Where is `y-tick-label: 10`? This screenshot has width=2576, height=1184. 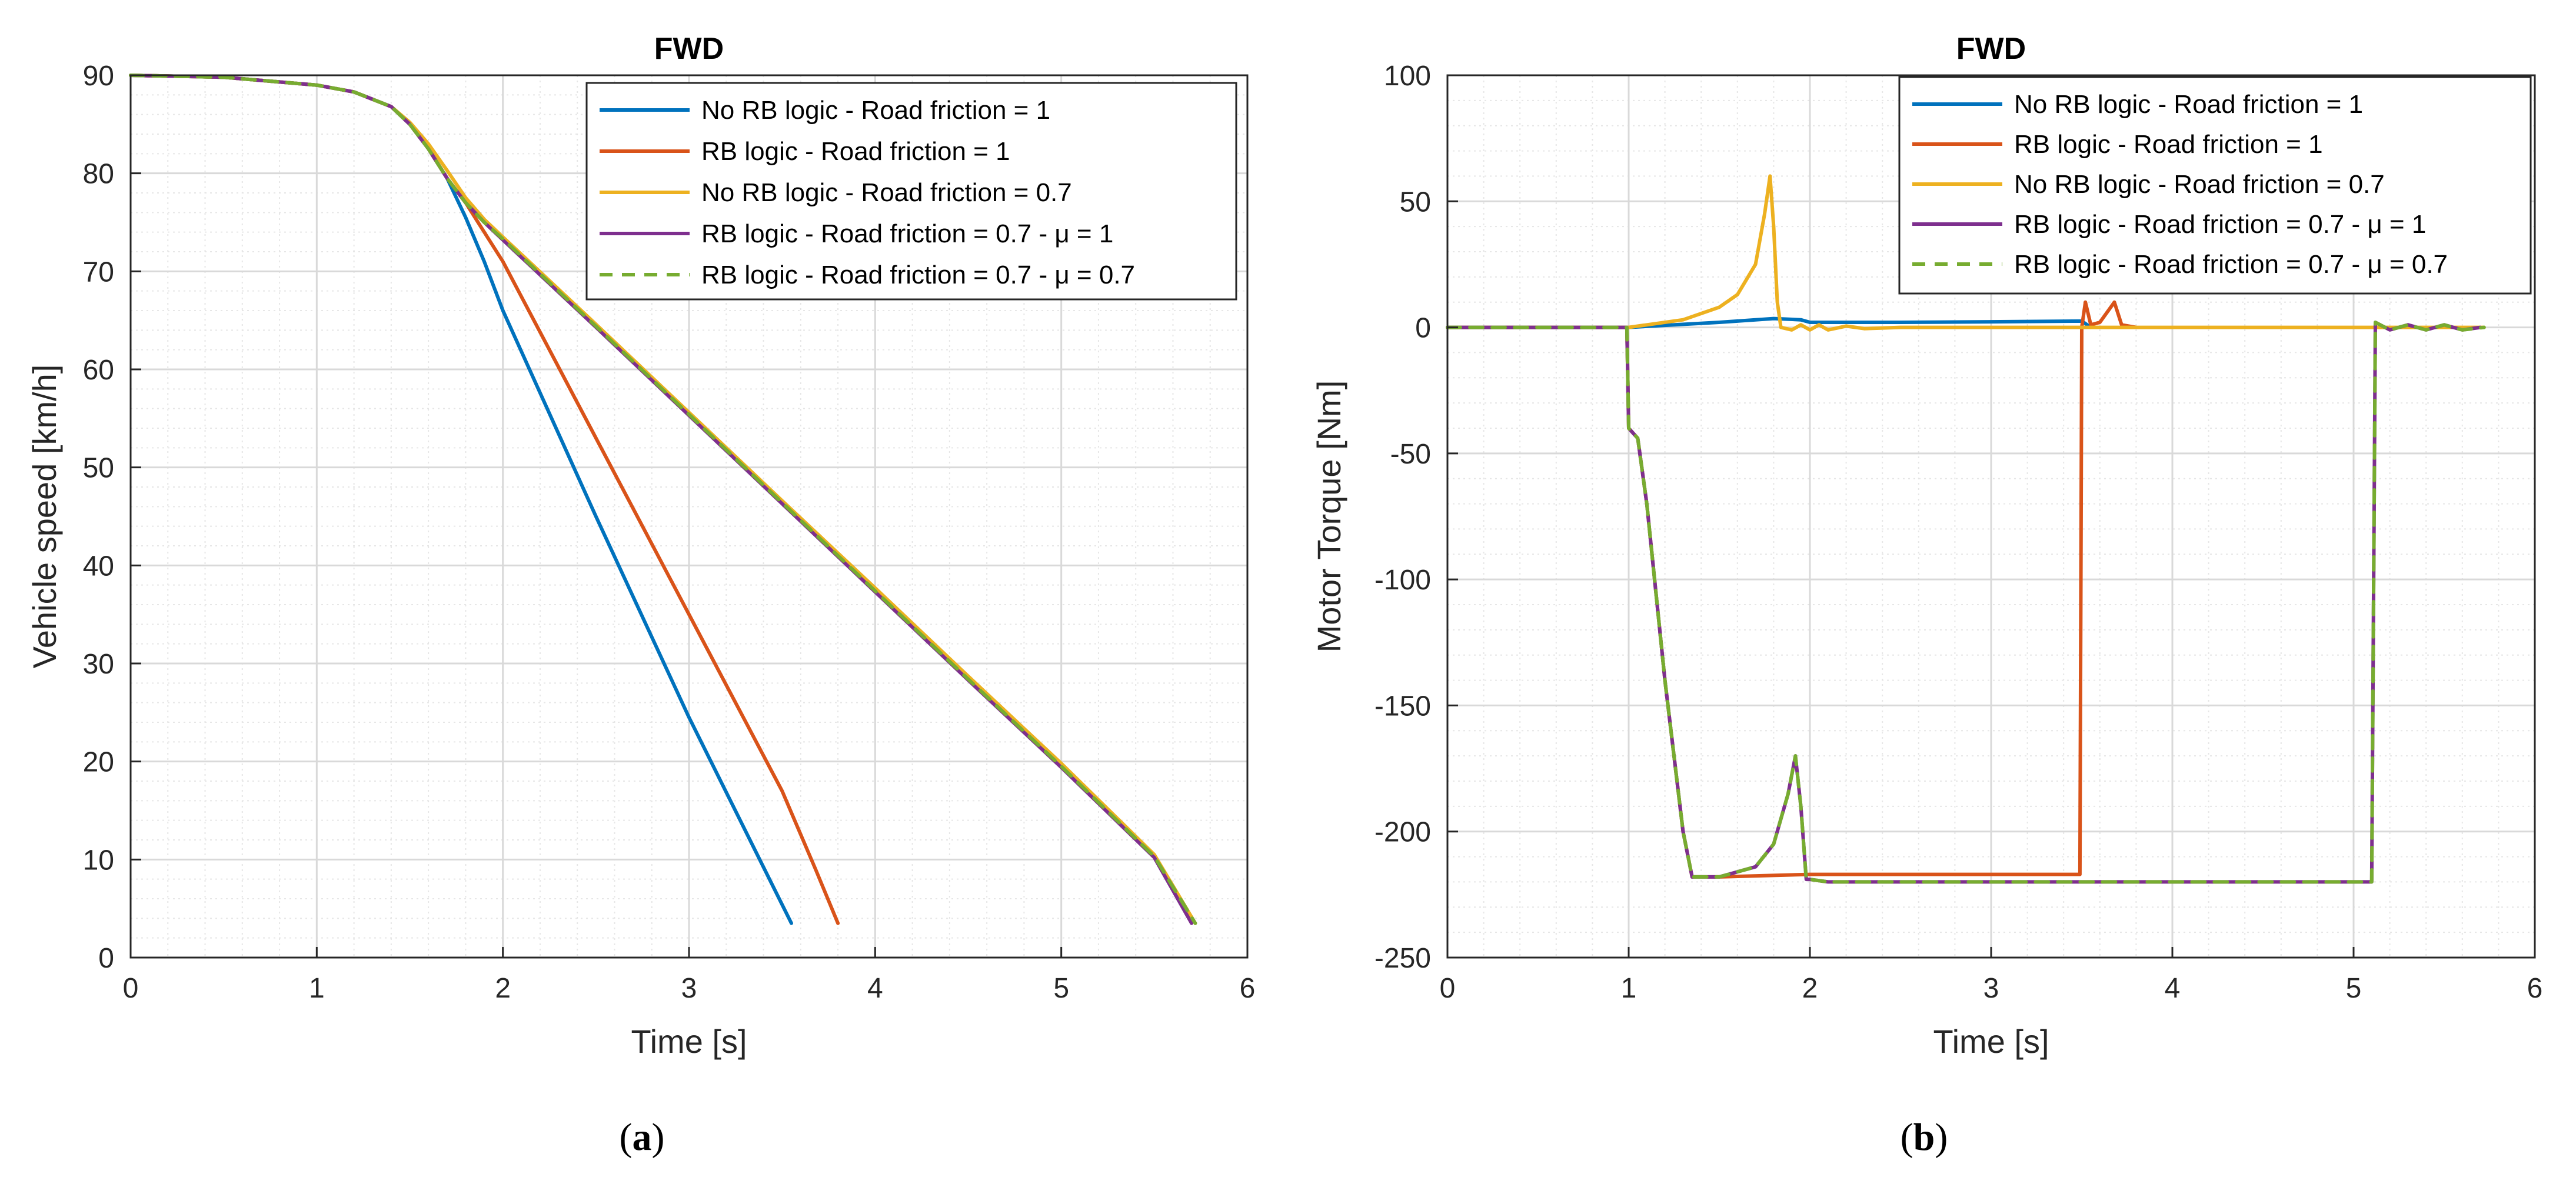 y-tick-label: 10 is located at coordinates (98, 860).